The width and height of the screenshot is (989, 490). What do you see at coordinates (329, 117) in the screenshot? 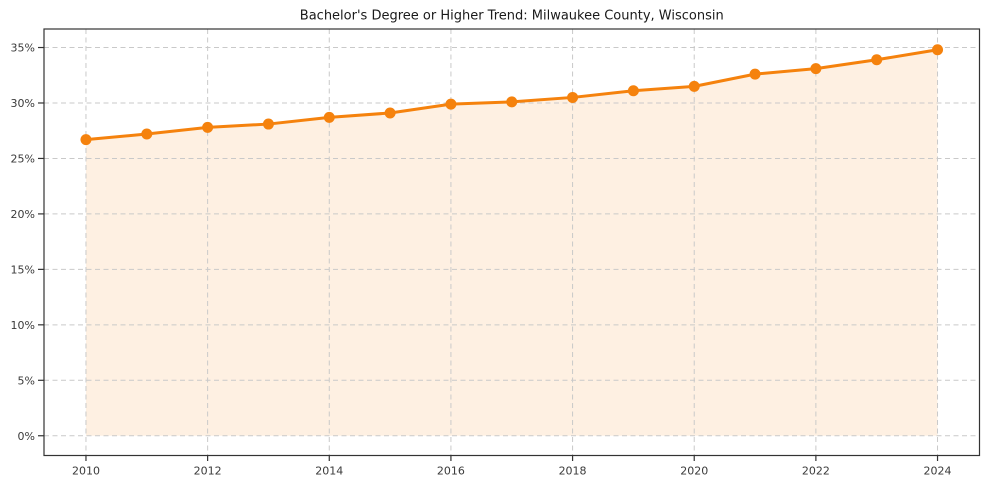
I see `data-point-2014` at bounding box center [329, 117].